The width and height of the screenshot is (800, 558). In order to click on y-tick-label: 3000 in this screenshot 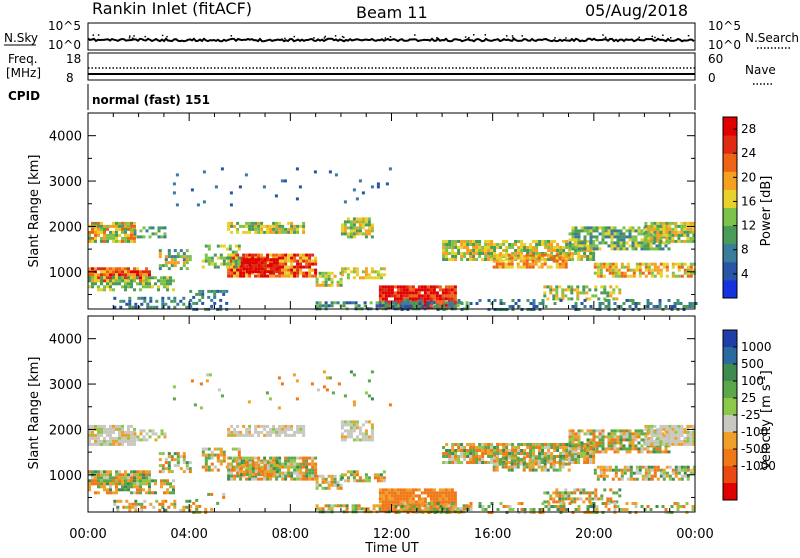, I will do `click(65, 182)`.